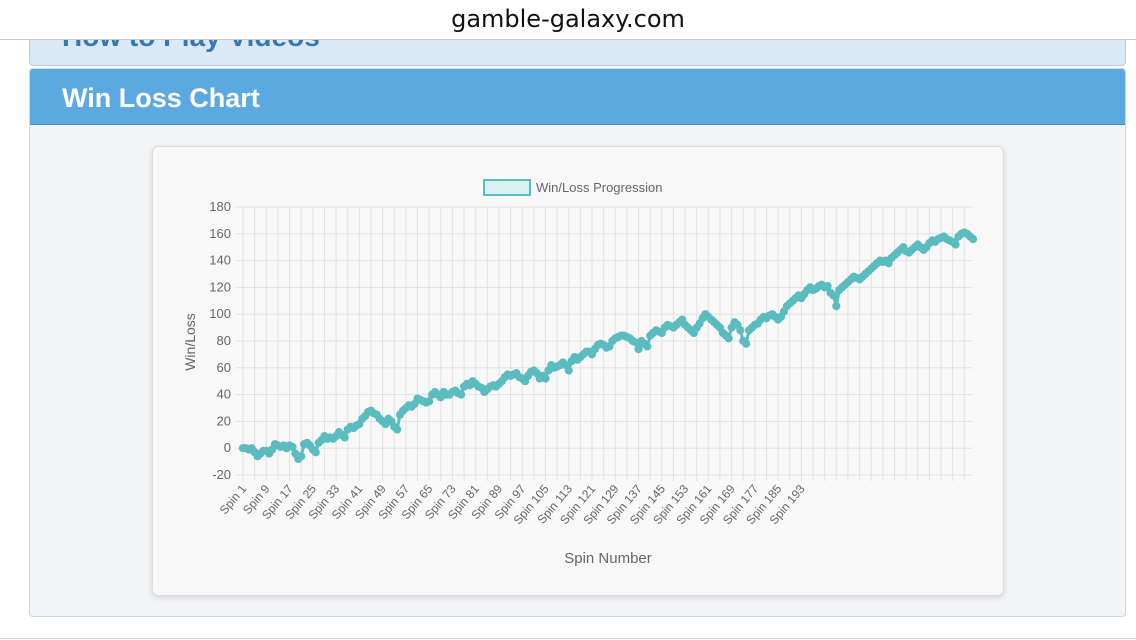  I want to click on page-bottom-divider, so click(568, 638).